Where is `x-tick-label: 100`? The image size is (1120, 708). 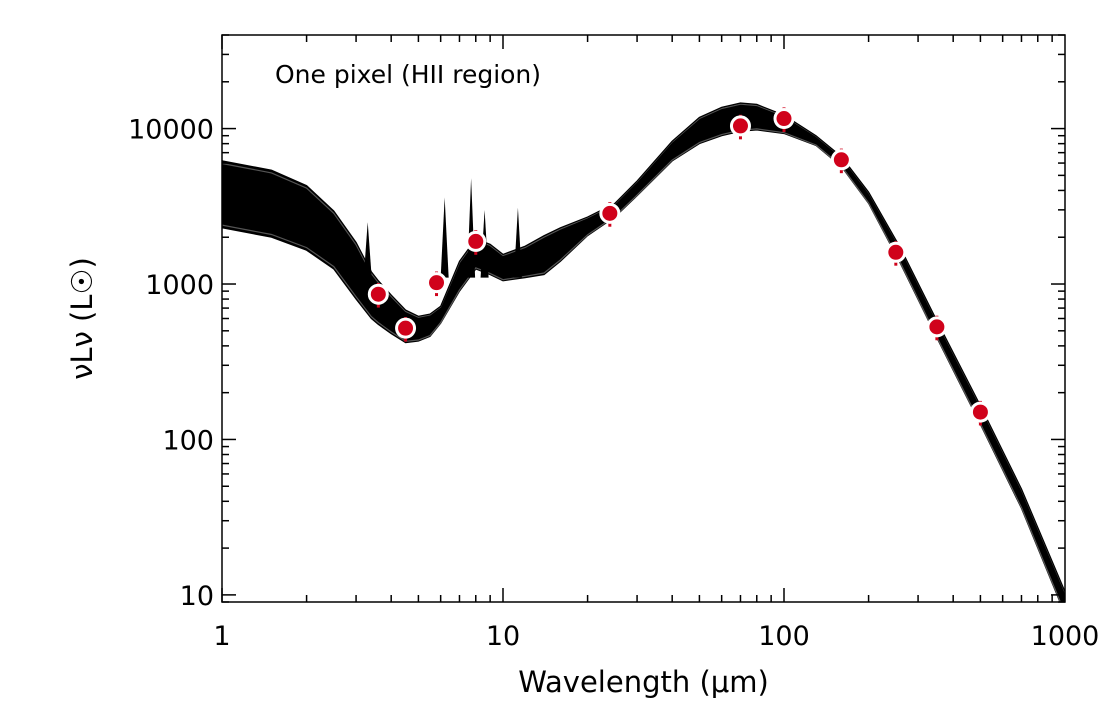
x-tick-label: 100 is located at coordinates (784, 636).